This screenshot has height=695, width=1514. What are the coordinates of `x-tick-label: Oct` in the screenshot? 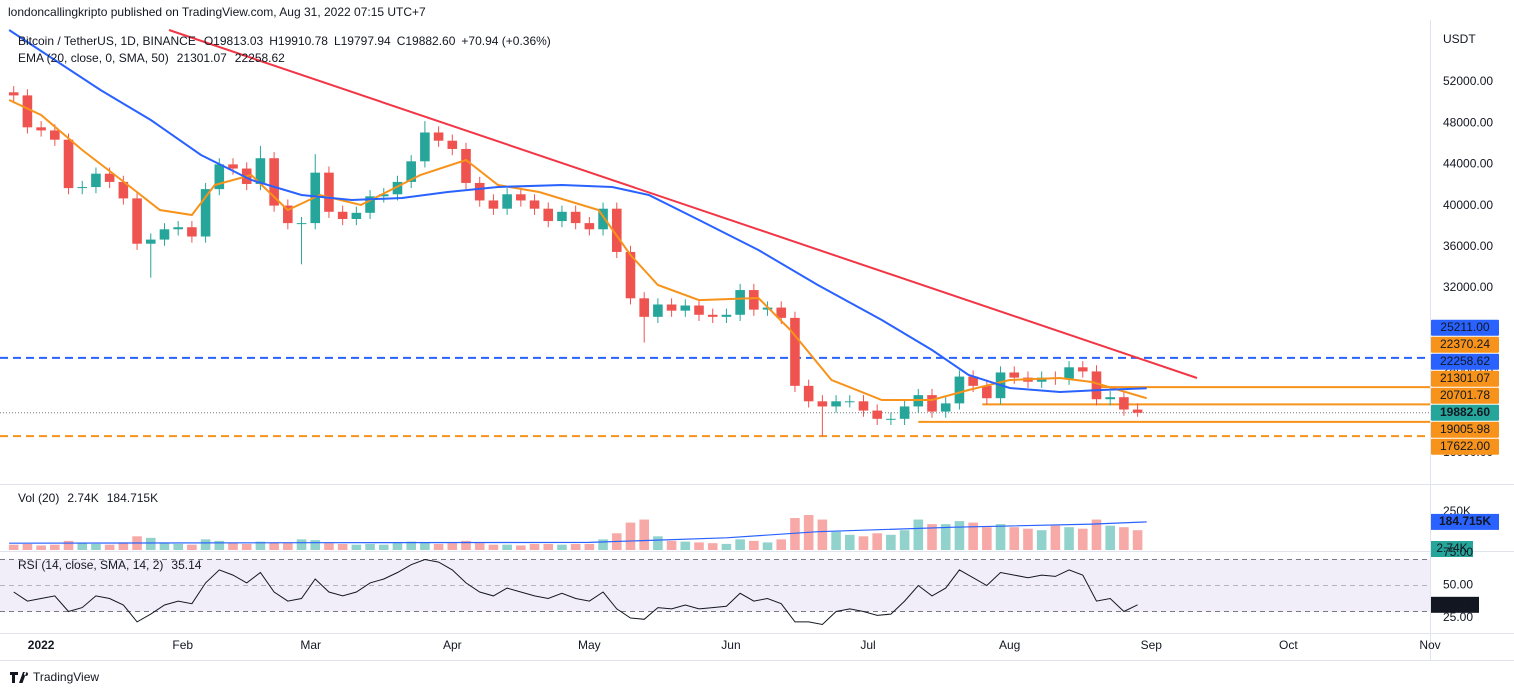 It's located at (1288, 645).